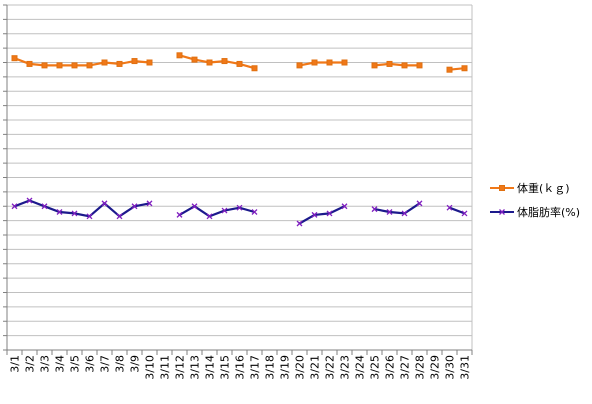 The width and height of the screenshot is (592, 404). Describe the element at coordinates (345, 367) in the screenshot. I see `x-tick-label: 3/23` at that location.